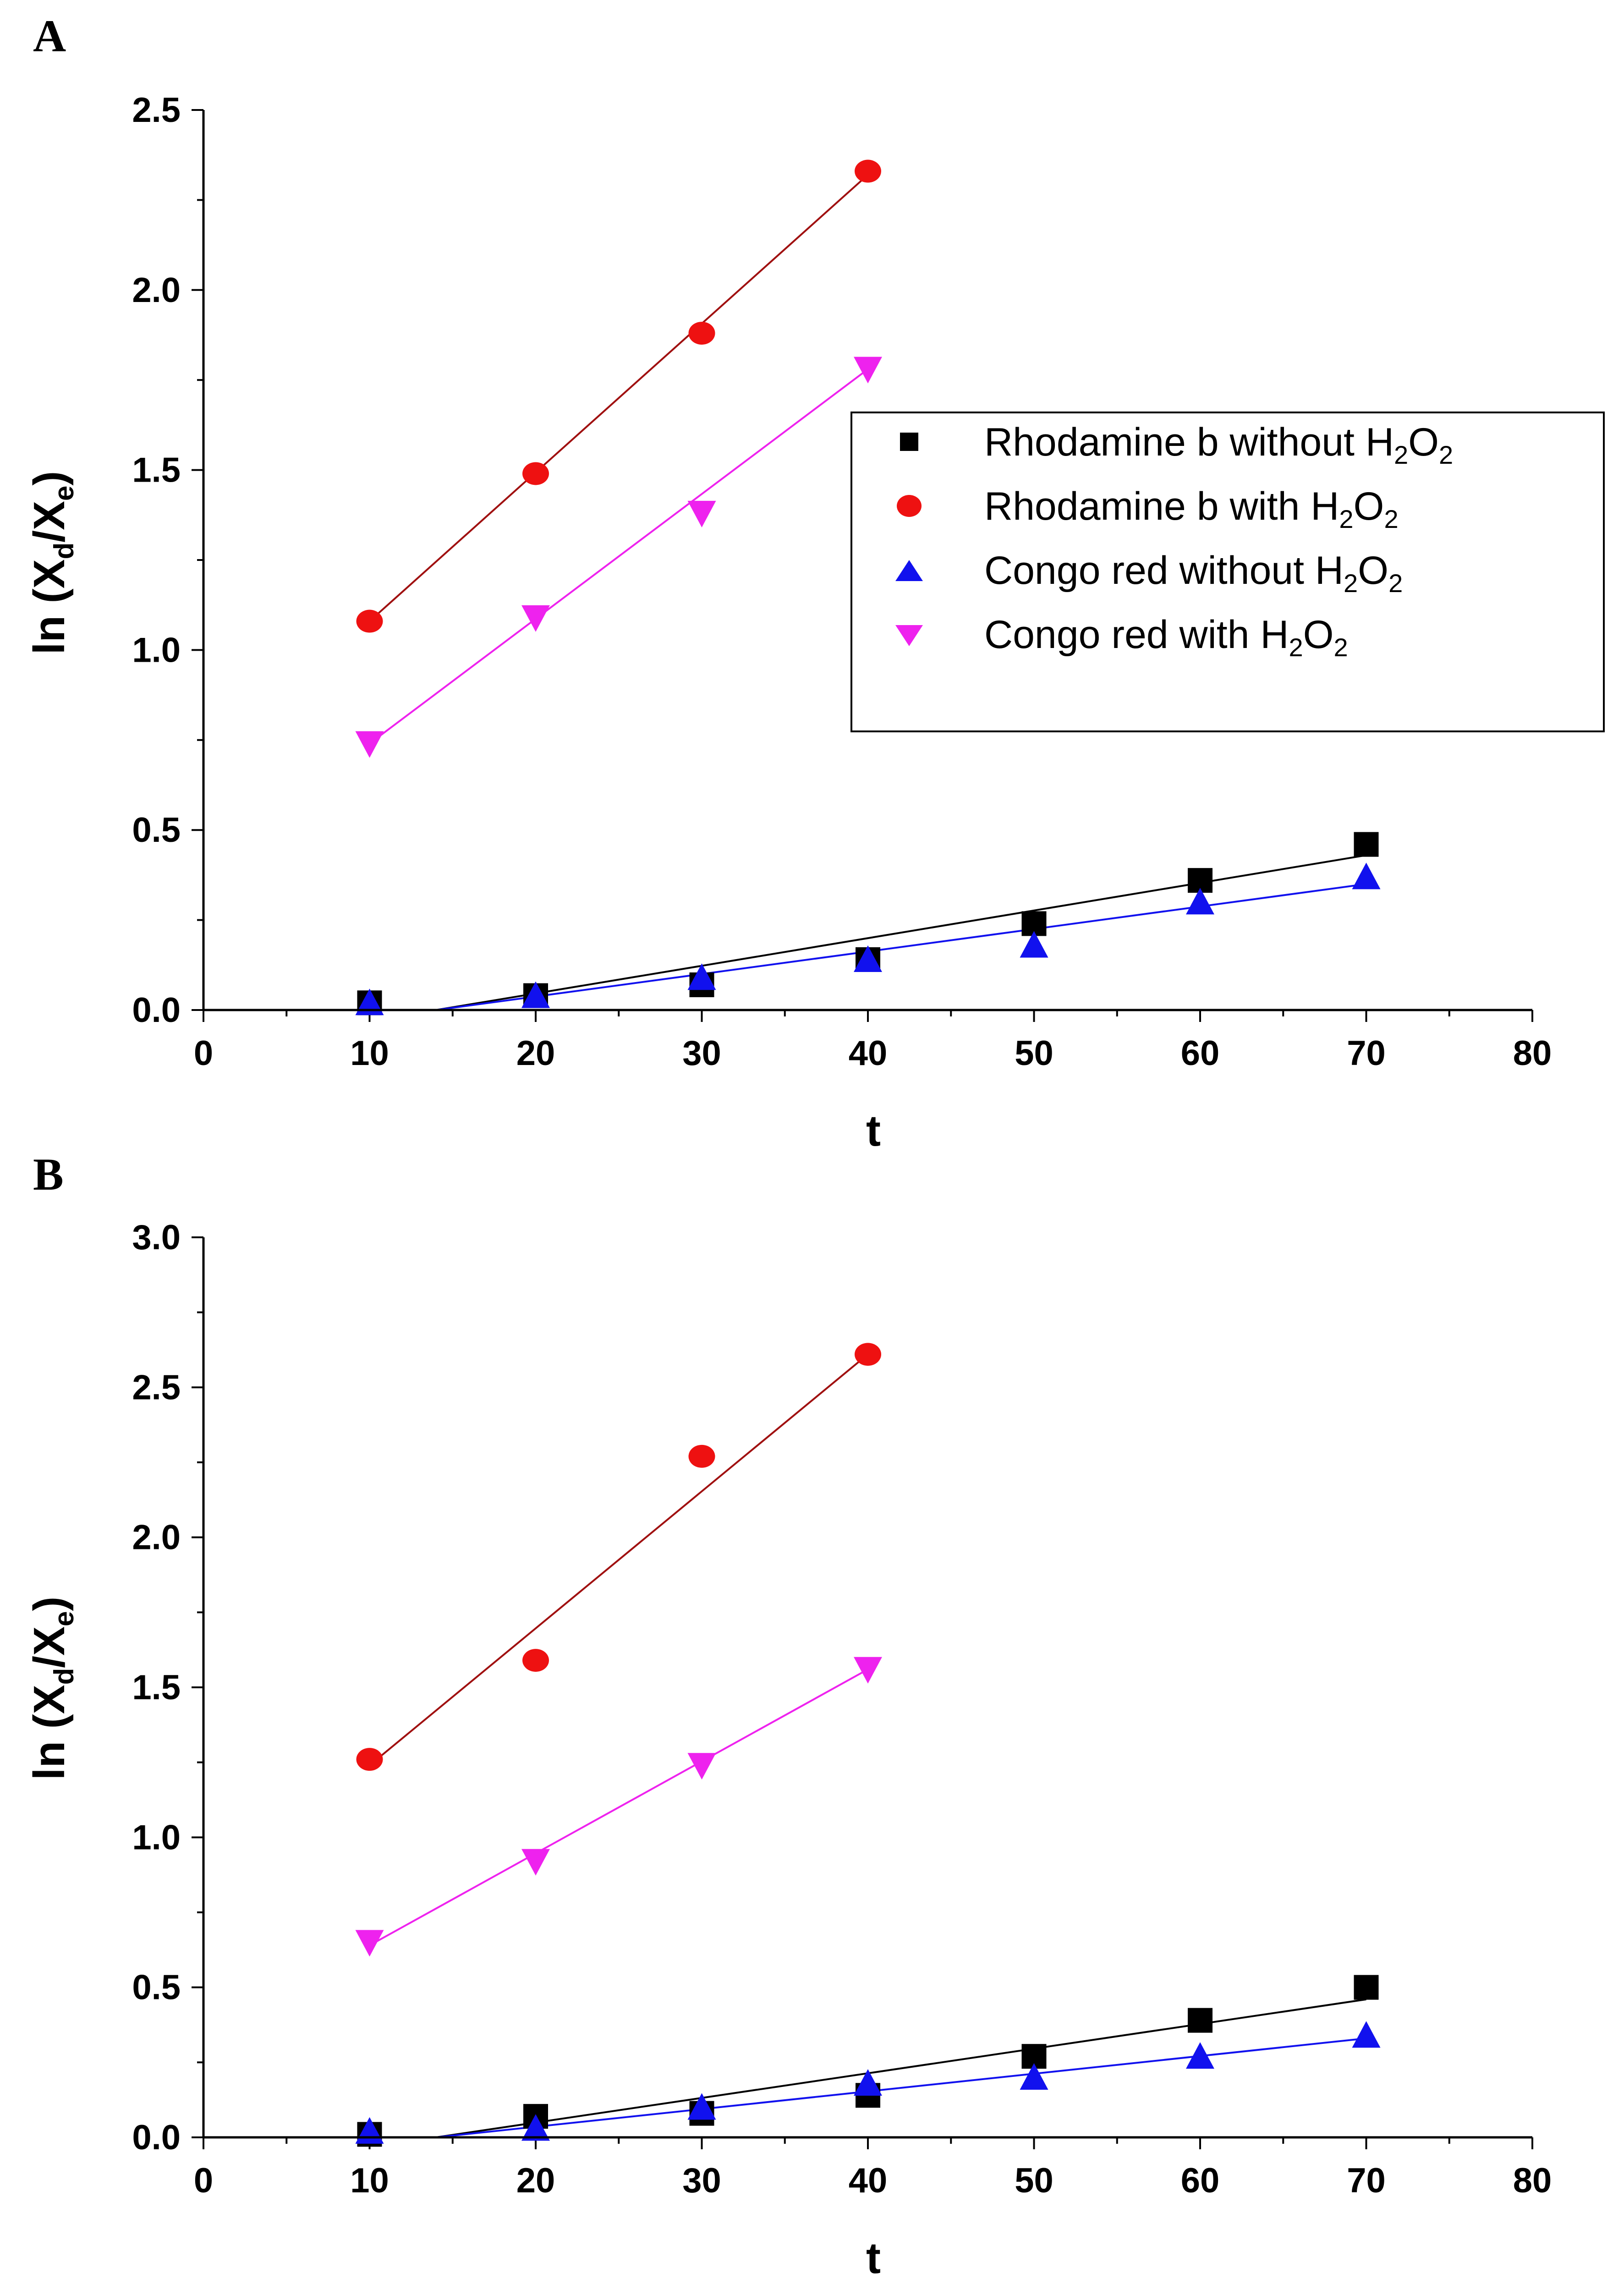  What do you see at coordinates (156, 1237) in the screenshot?
I see `y-tick-label: 3.0` at bounding box center [156, 1237].